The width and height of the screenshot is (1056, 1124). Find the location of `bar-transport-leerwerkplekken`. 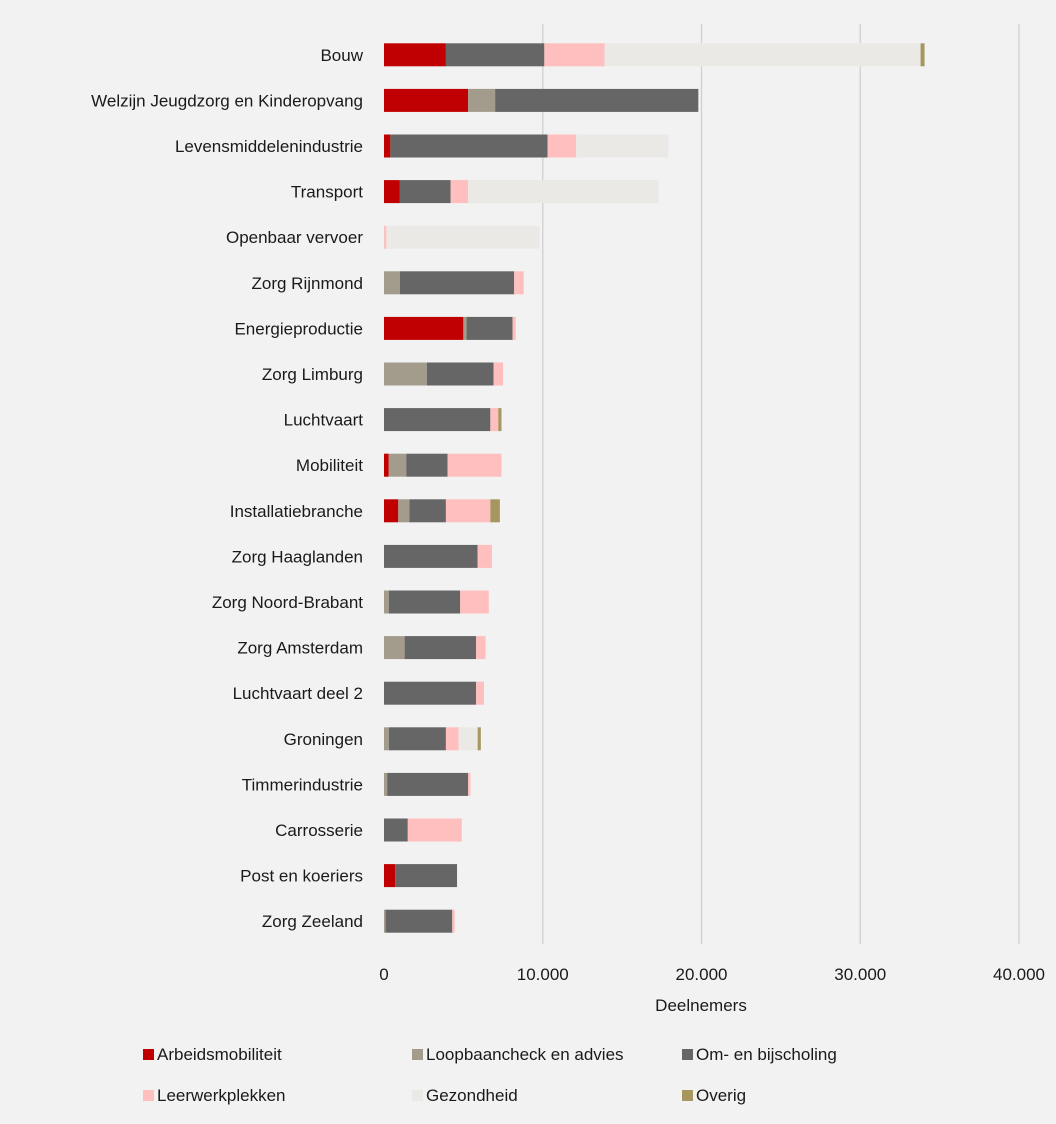

bar-transport-leerwerkplekken is located at coordinates (459, 192).